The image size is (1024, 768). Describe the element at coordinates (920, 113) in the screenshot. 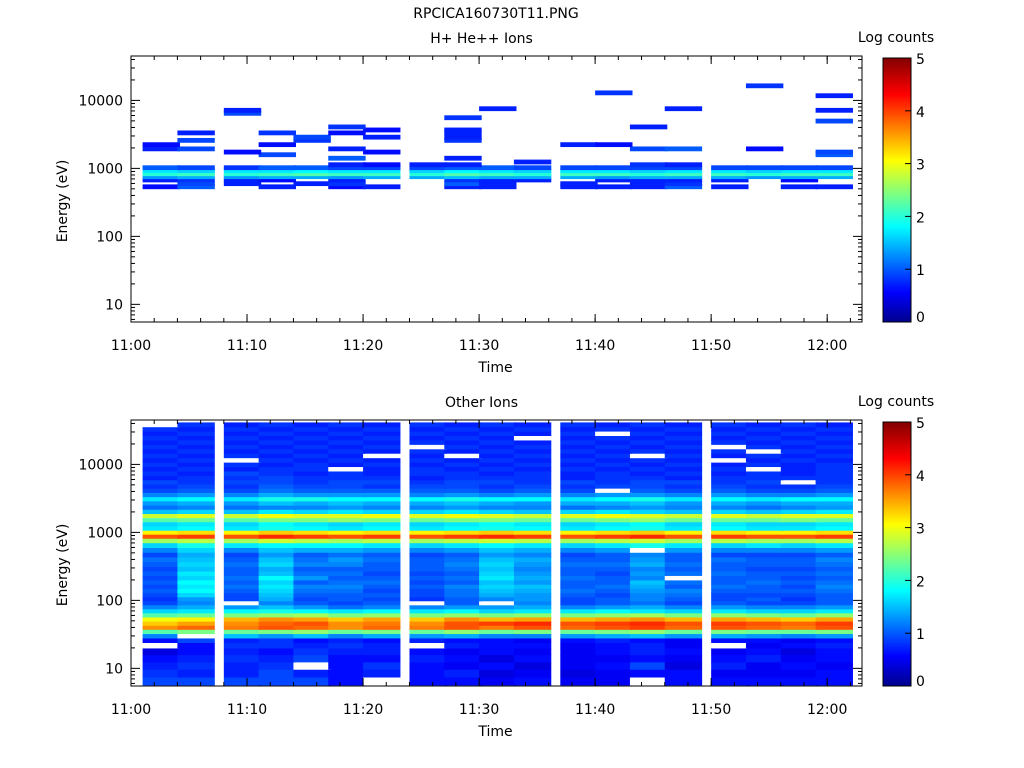

I see `colorbar-tick-label: 4` at that location.